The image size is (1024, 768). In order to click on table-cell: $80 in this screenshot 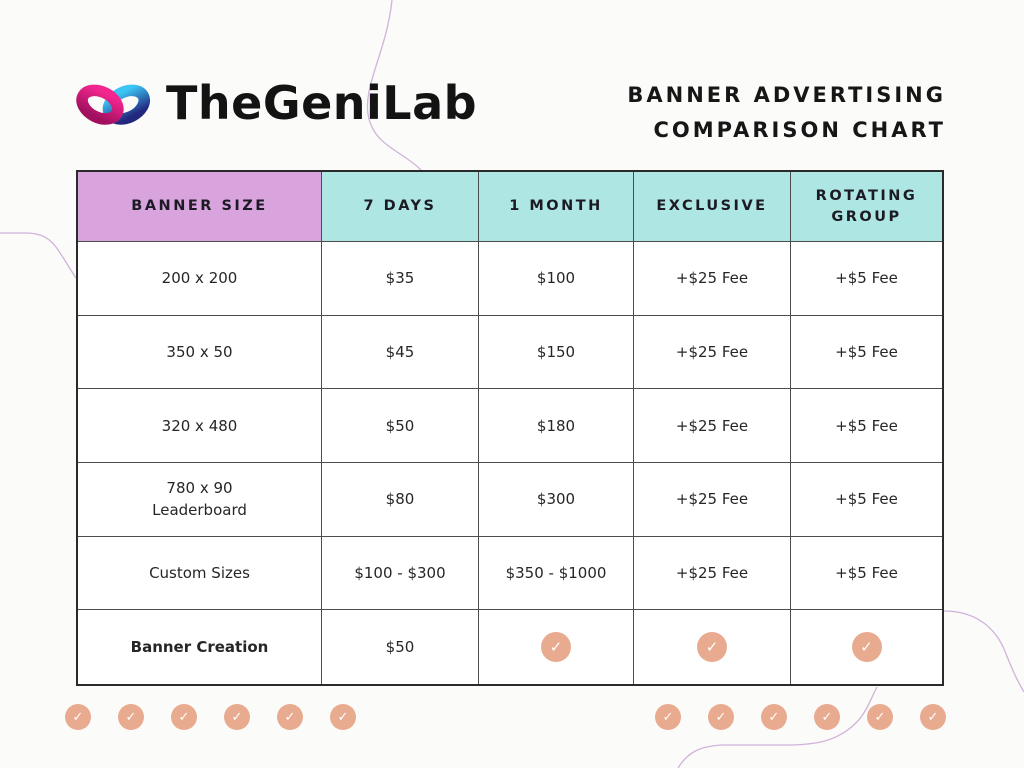, I will do `click(400, 499)`.